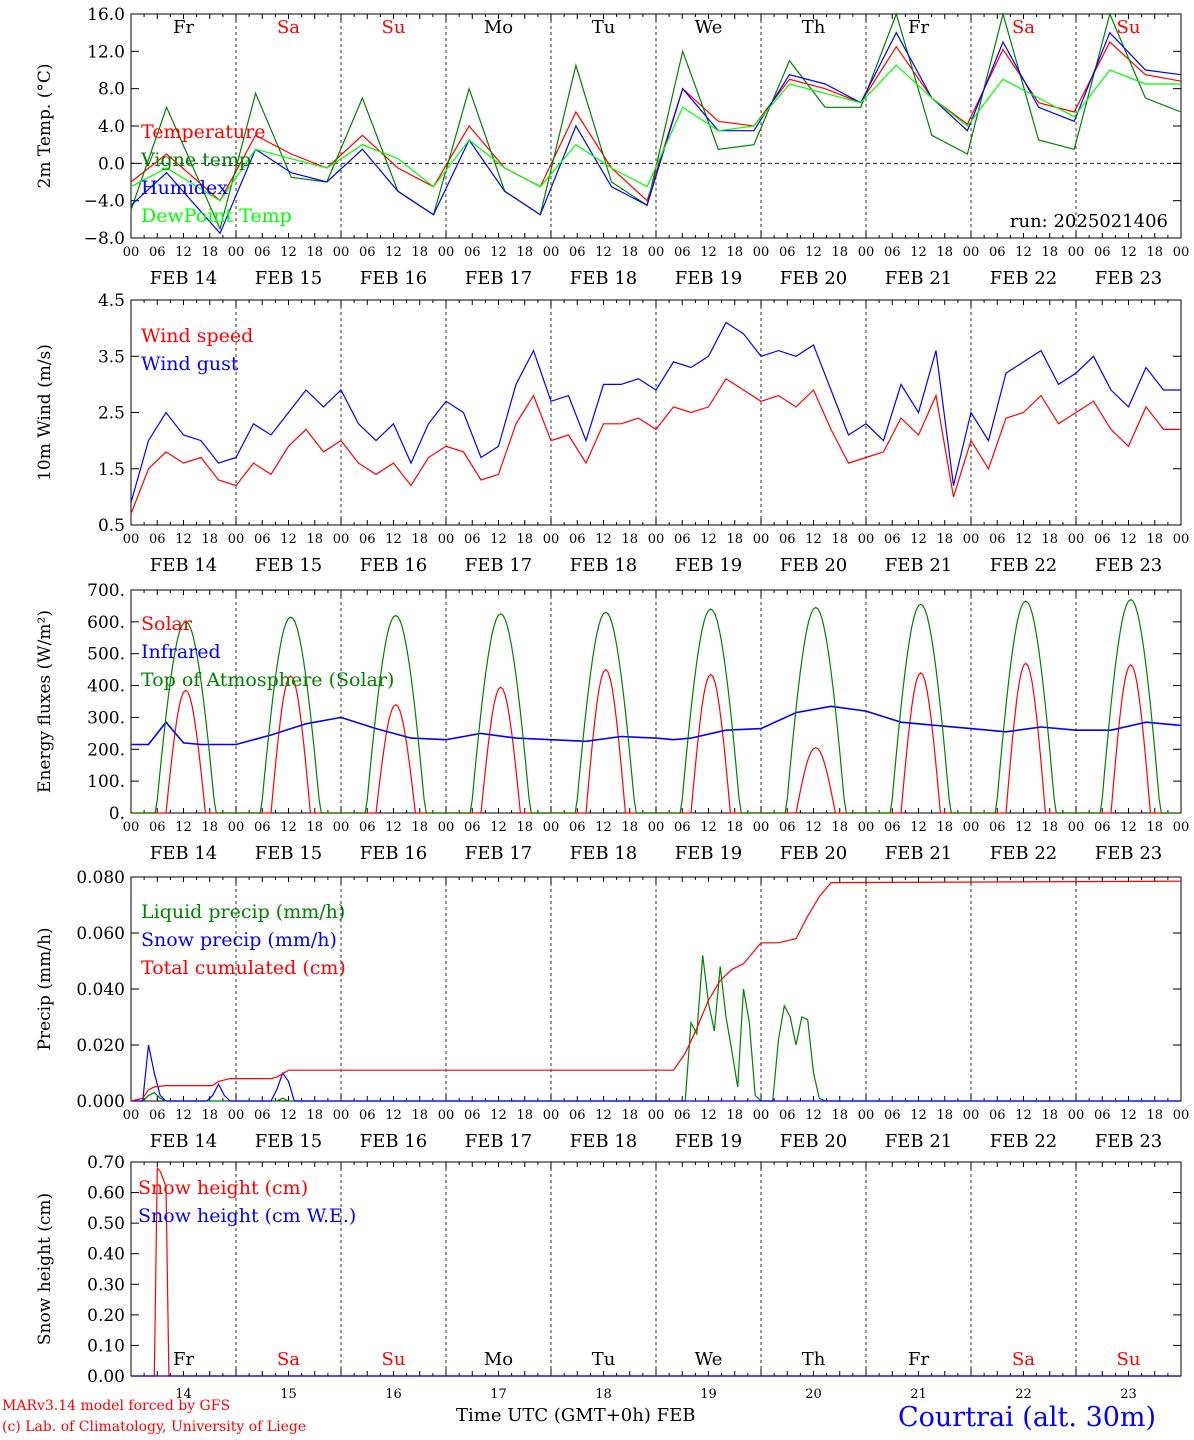  What do you see at coordinates (393, 278) in the screenshot?
I see `x-date-label: FEB 16` at bounding box center [393, 278].